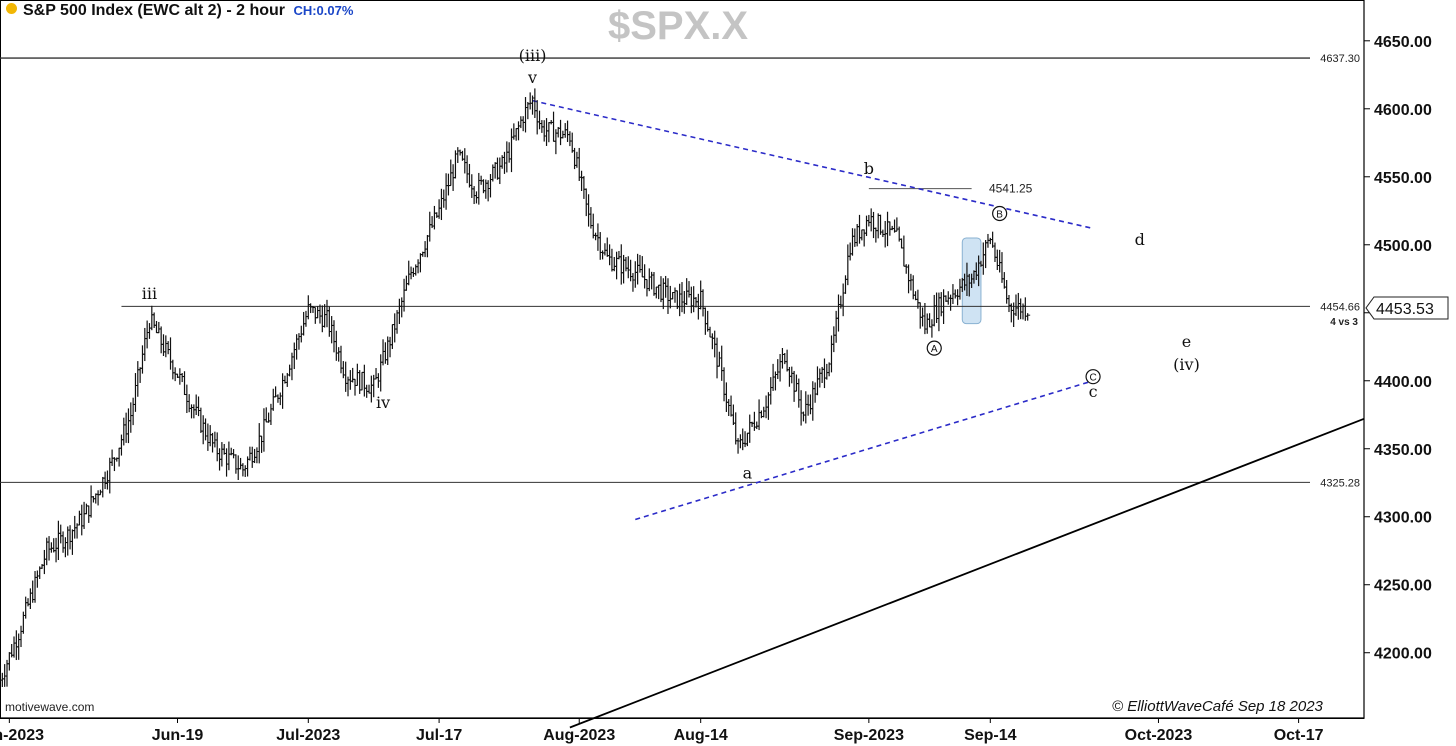 Image resolution: width=1456 pixels, height=746 pixels. What do you see at coordinates (579, 735) in the screenshot?
I see `time-axis-label: Aug-2023` at bounding box center [579, 735].